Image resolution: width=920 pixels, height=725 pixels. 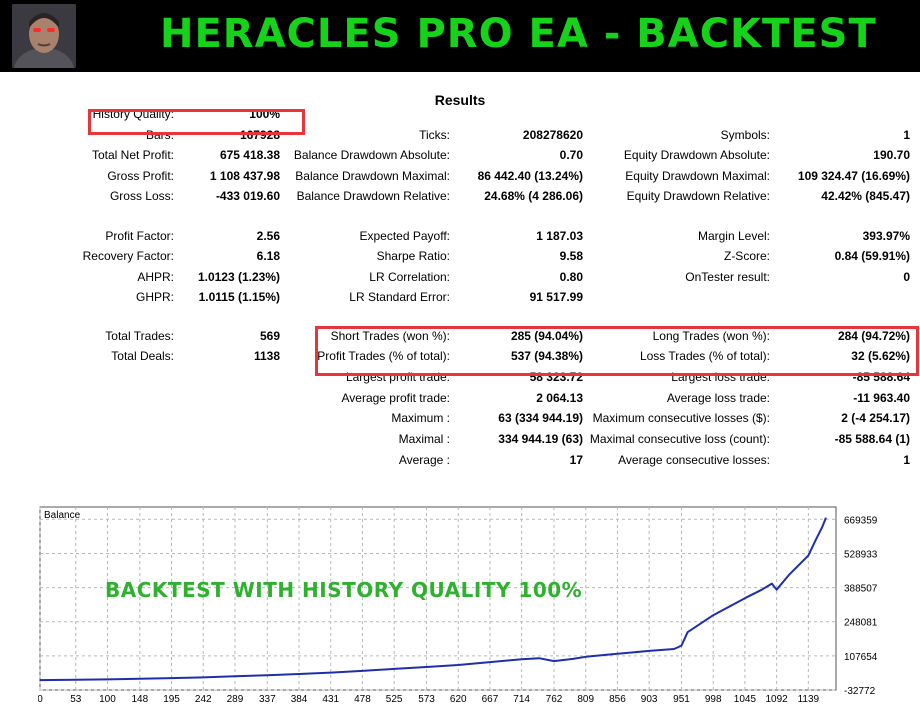 I want to click on overlay-caption: BACKTEST WITH HISTORY QUALITY 100%, so click(x=344, y=590).